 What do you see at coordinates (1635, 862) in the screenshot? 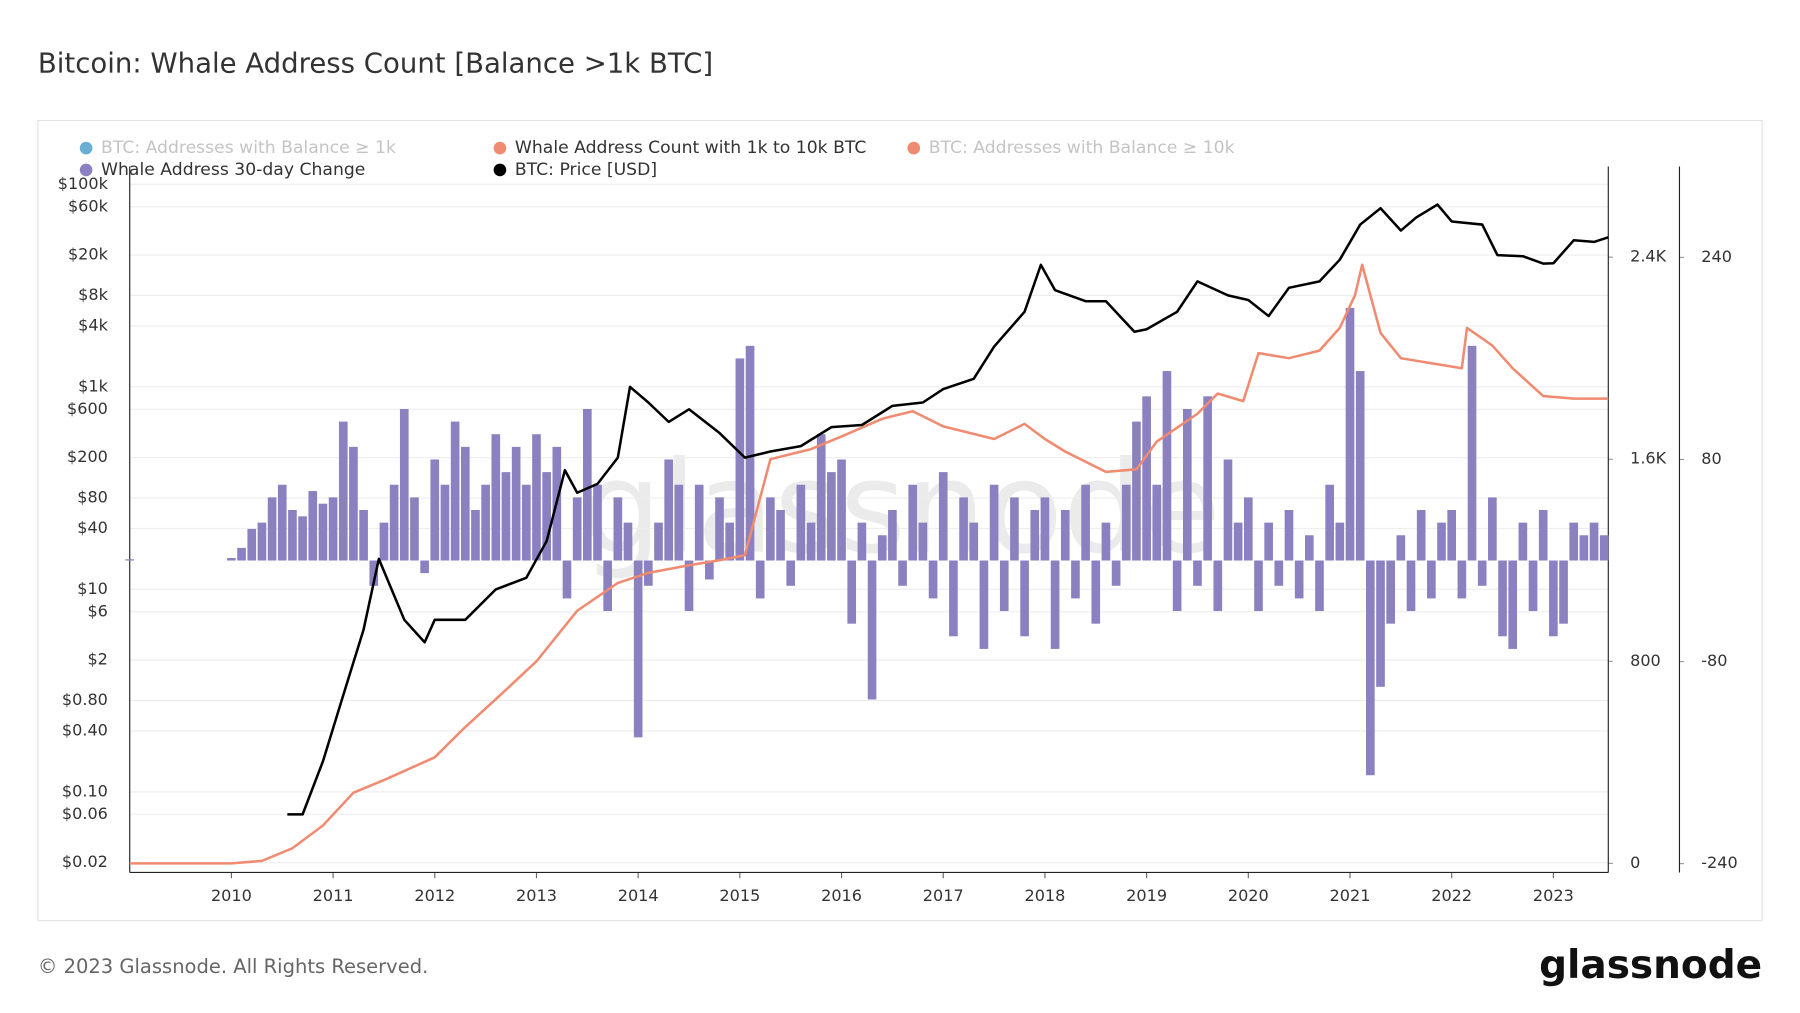
I see `y2-tick-label: 0` at bounding box center [1635, 862].